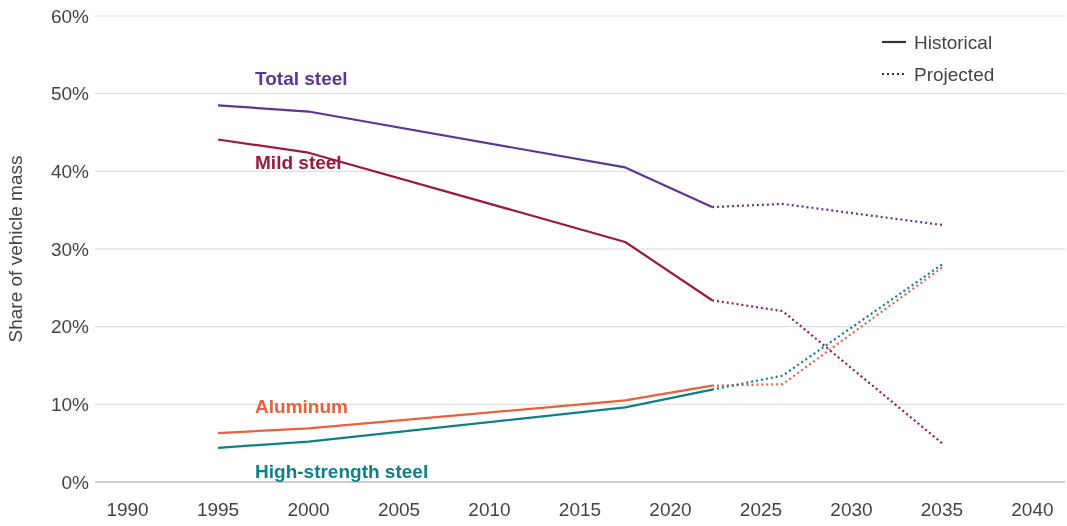 This screenshot has height=526, width=1067. What do you see at coordinates (70, 94) in the screenshot?
I see `y-tick-label: 50%` at bounding box center [70, 94].